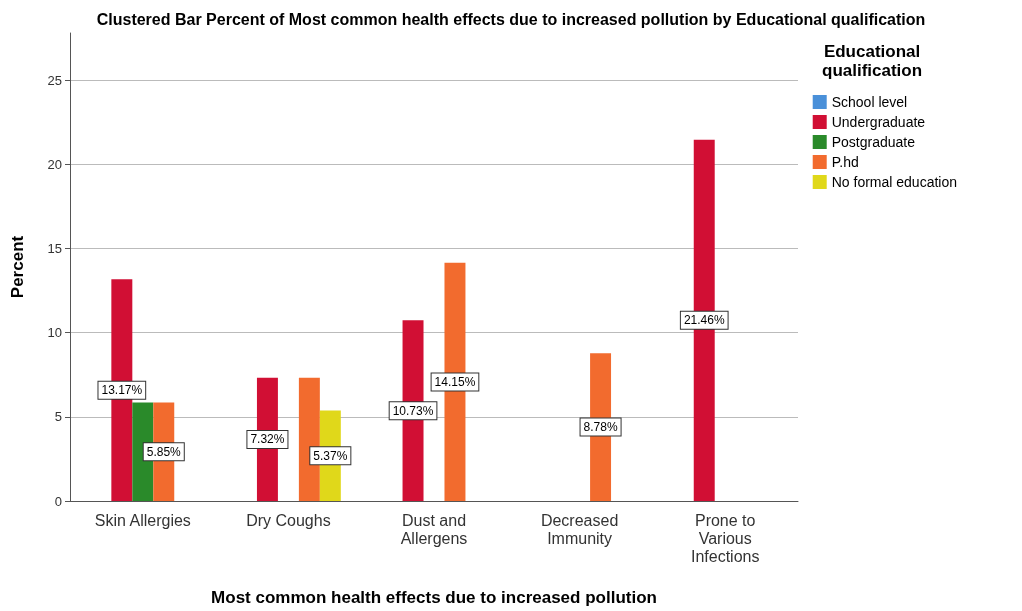 The height and width of the screenshot is (611, 1022). I want to click on legend-label: P.hd, so click(845, 162).